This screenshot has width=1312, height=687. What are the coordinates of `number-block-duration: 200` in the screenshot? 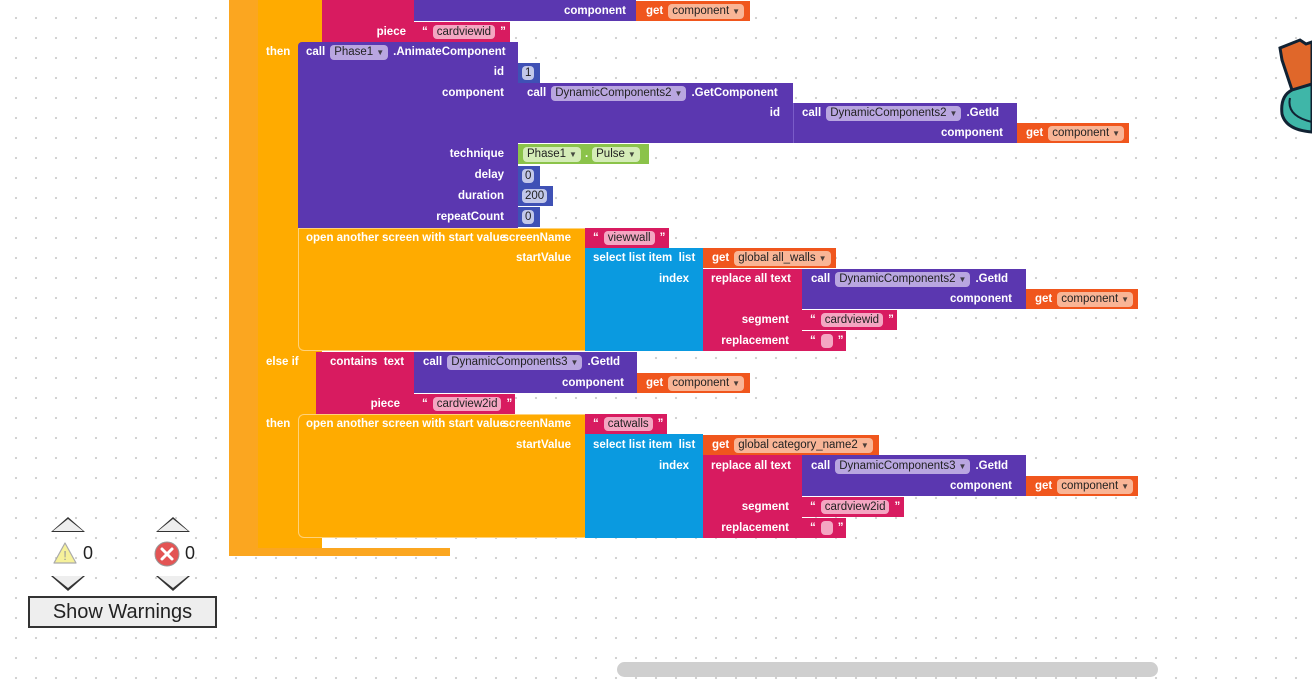 It's located at (535, 196).